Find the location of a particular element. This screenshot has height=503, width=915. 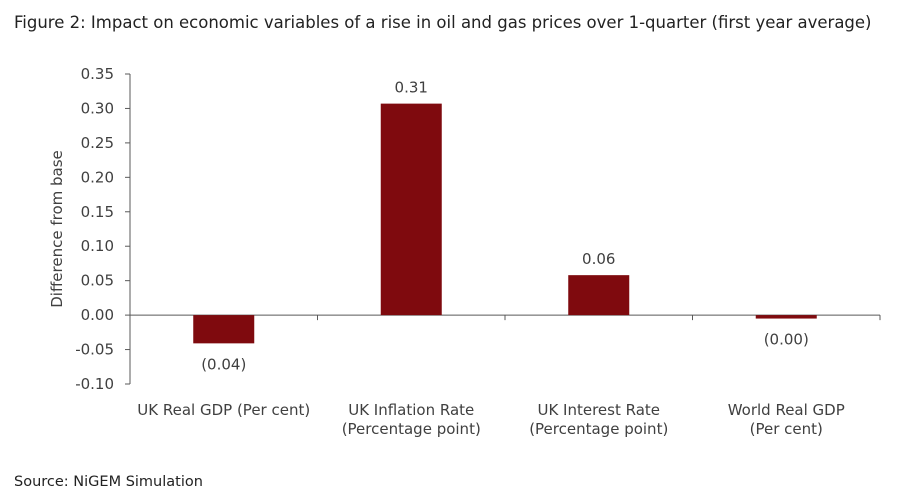

y-tick-label: 0.15 is located at coordinates (97, 212).